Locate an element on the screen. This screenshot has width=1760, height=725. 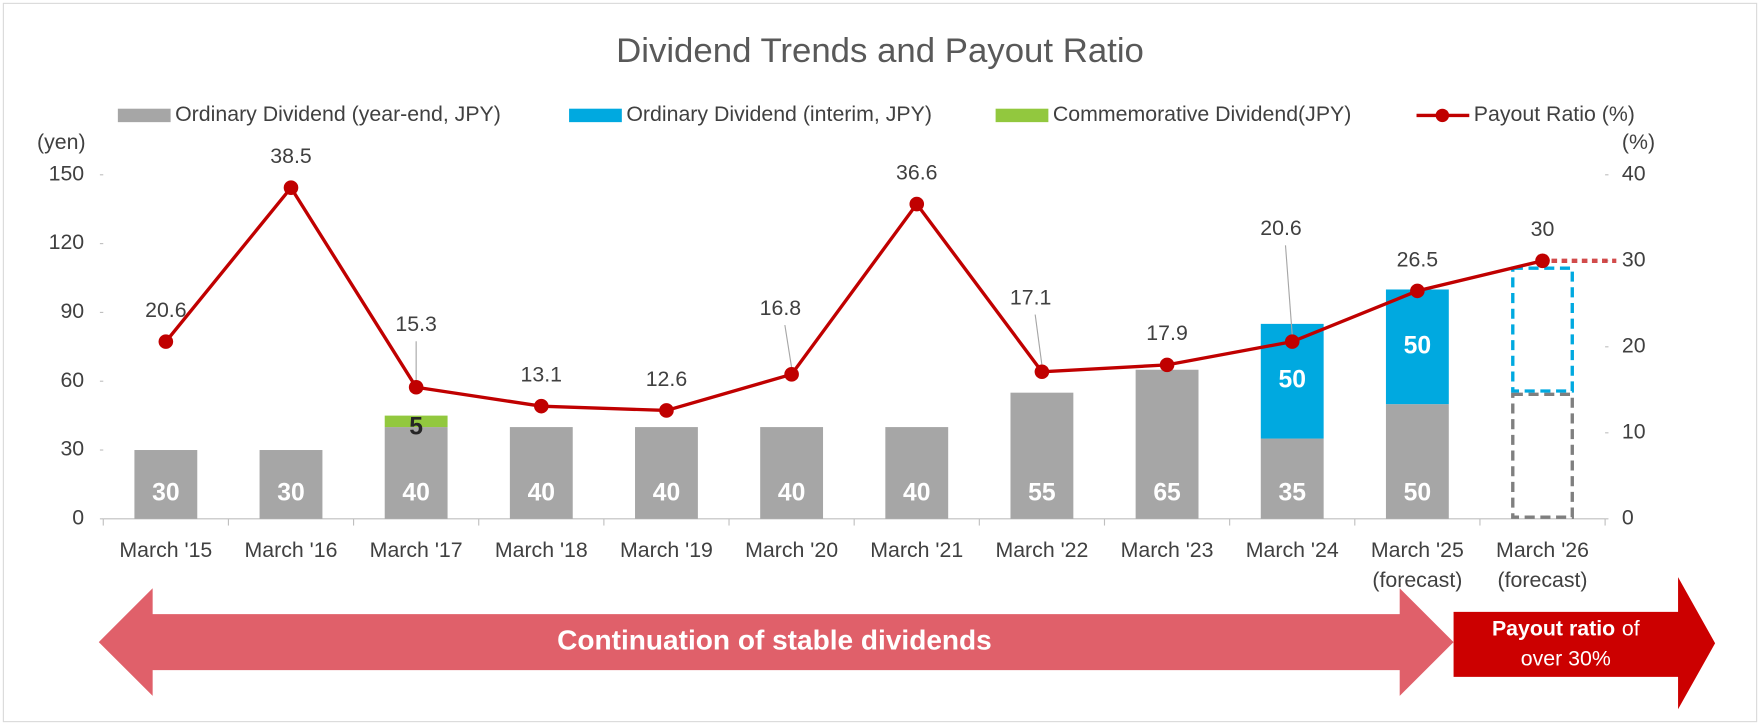
legend-dot is located at coordinates (1442, 115).